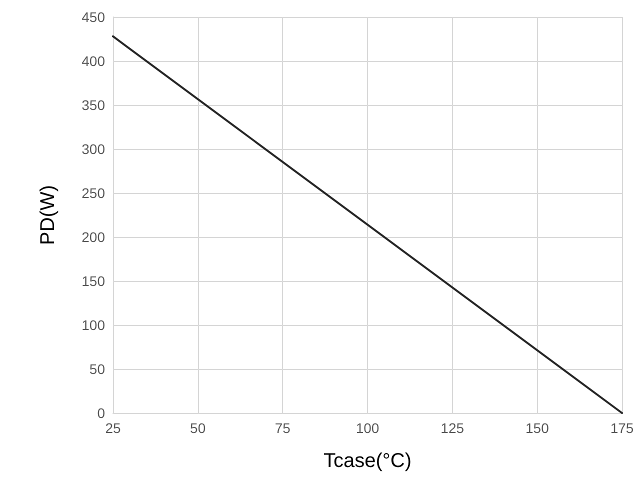 The width and height of the screenshot is (640, 486). I want to click on y-tick-label: 0, so click(101, 413).